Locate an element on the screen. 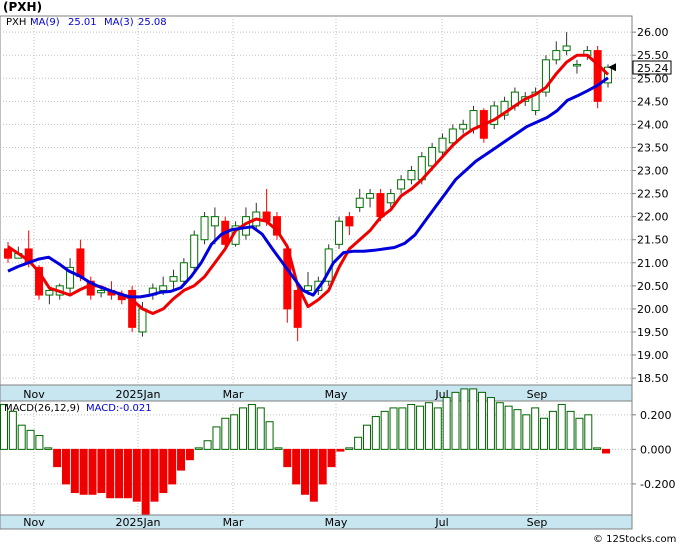 This screenshot has height=546, width=680. price-tick-label: 19.00 is located at coordinates (653, 355).